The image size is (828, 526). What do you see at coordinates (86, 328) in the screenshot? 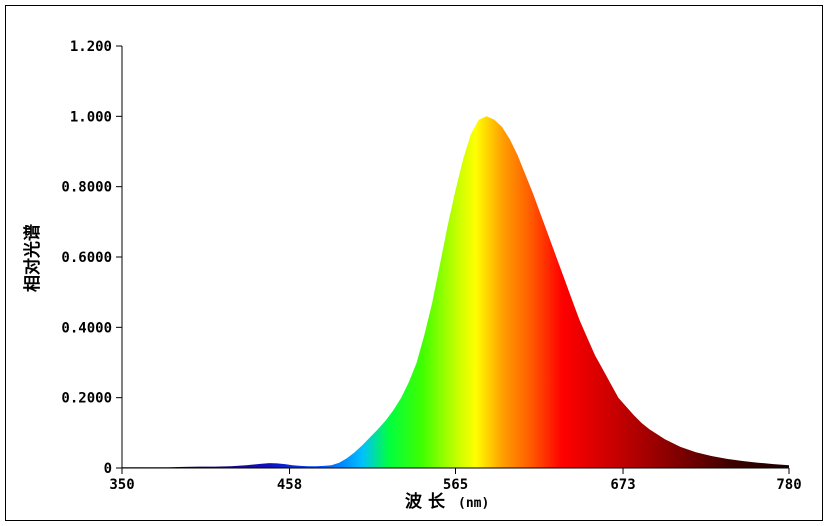
I see `y-tick-label: 0.4000` at bounding box center [86, 328].